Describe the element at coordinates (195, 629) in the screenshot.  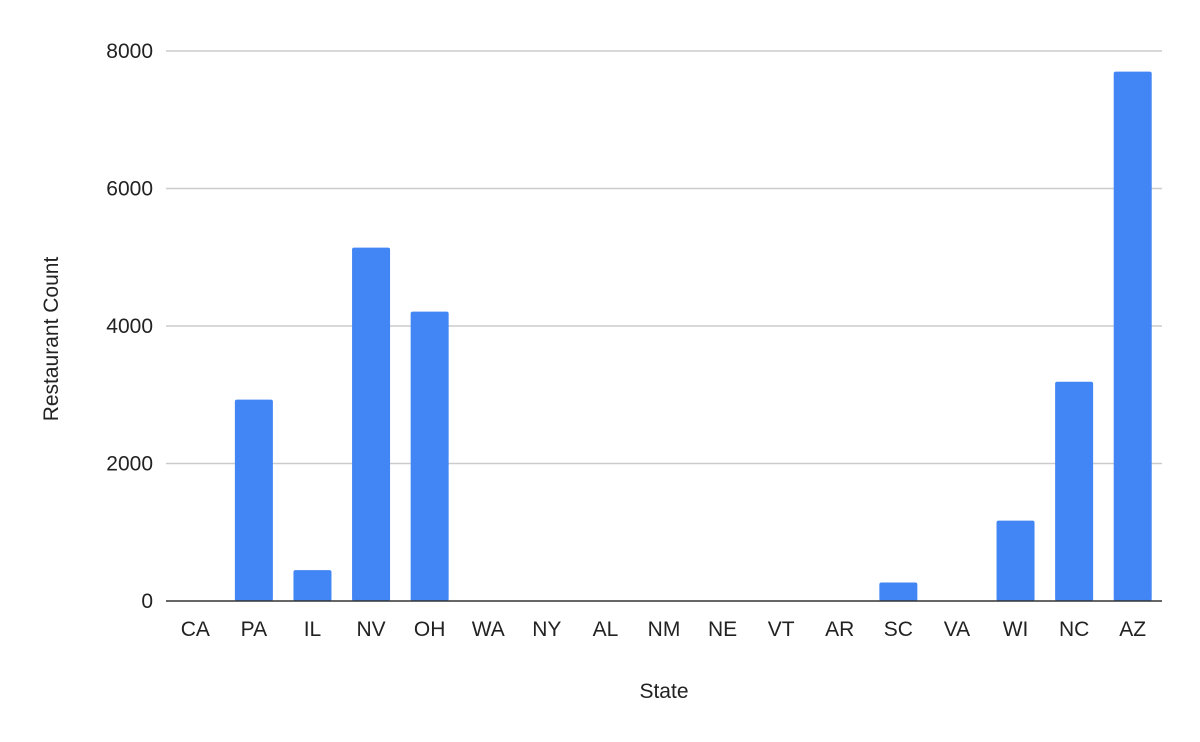
I see `x-tick-label: CA` at that location.